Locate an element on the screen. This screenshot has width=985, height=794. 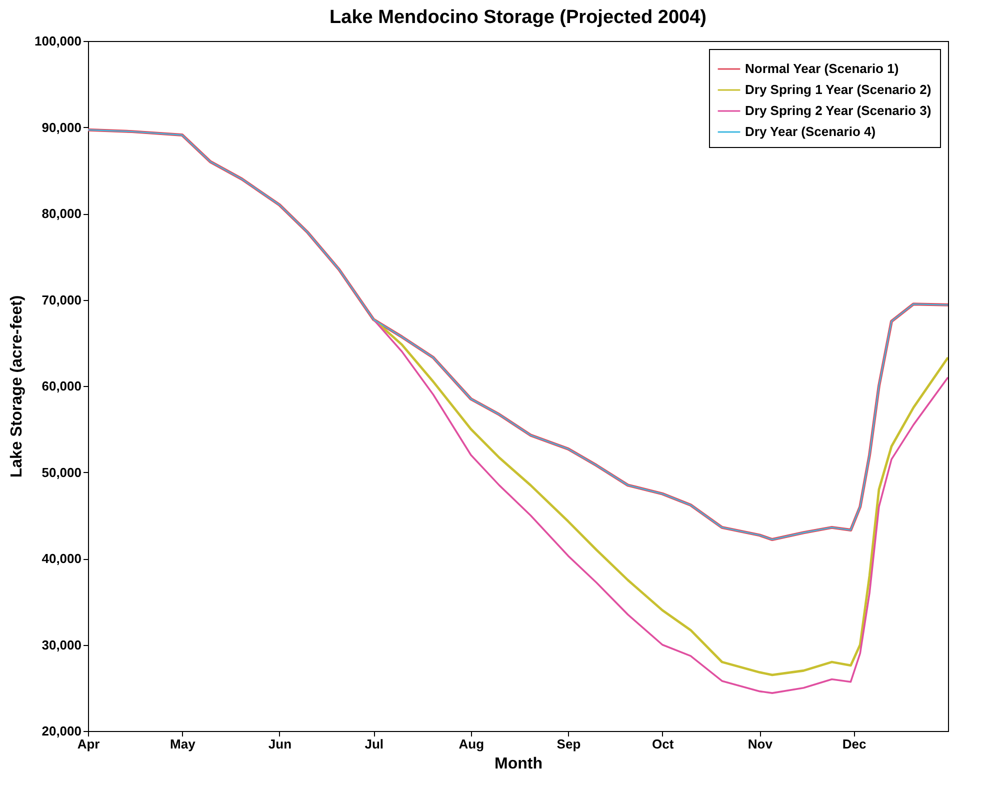
x-axis-title: Month is located at coordinates (518, 764).